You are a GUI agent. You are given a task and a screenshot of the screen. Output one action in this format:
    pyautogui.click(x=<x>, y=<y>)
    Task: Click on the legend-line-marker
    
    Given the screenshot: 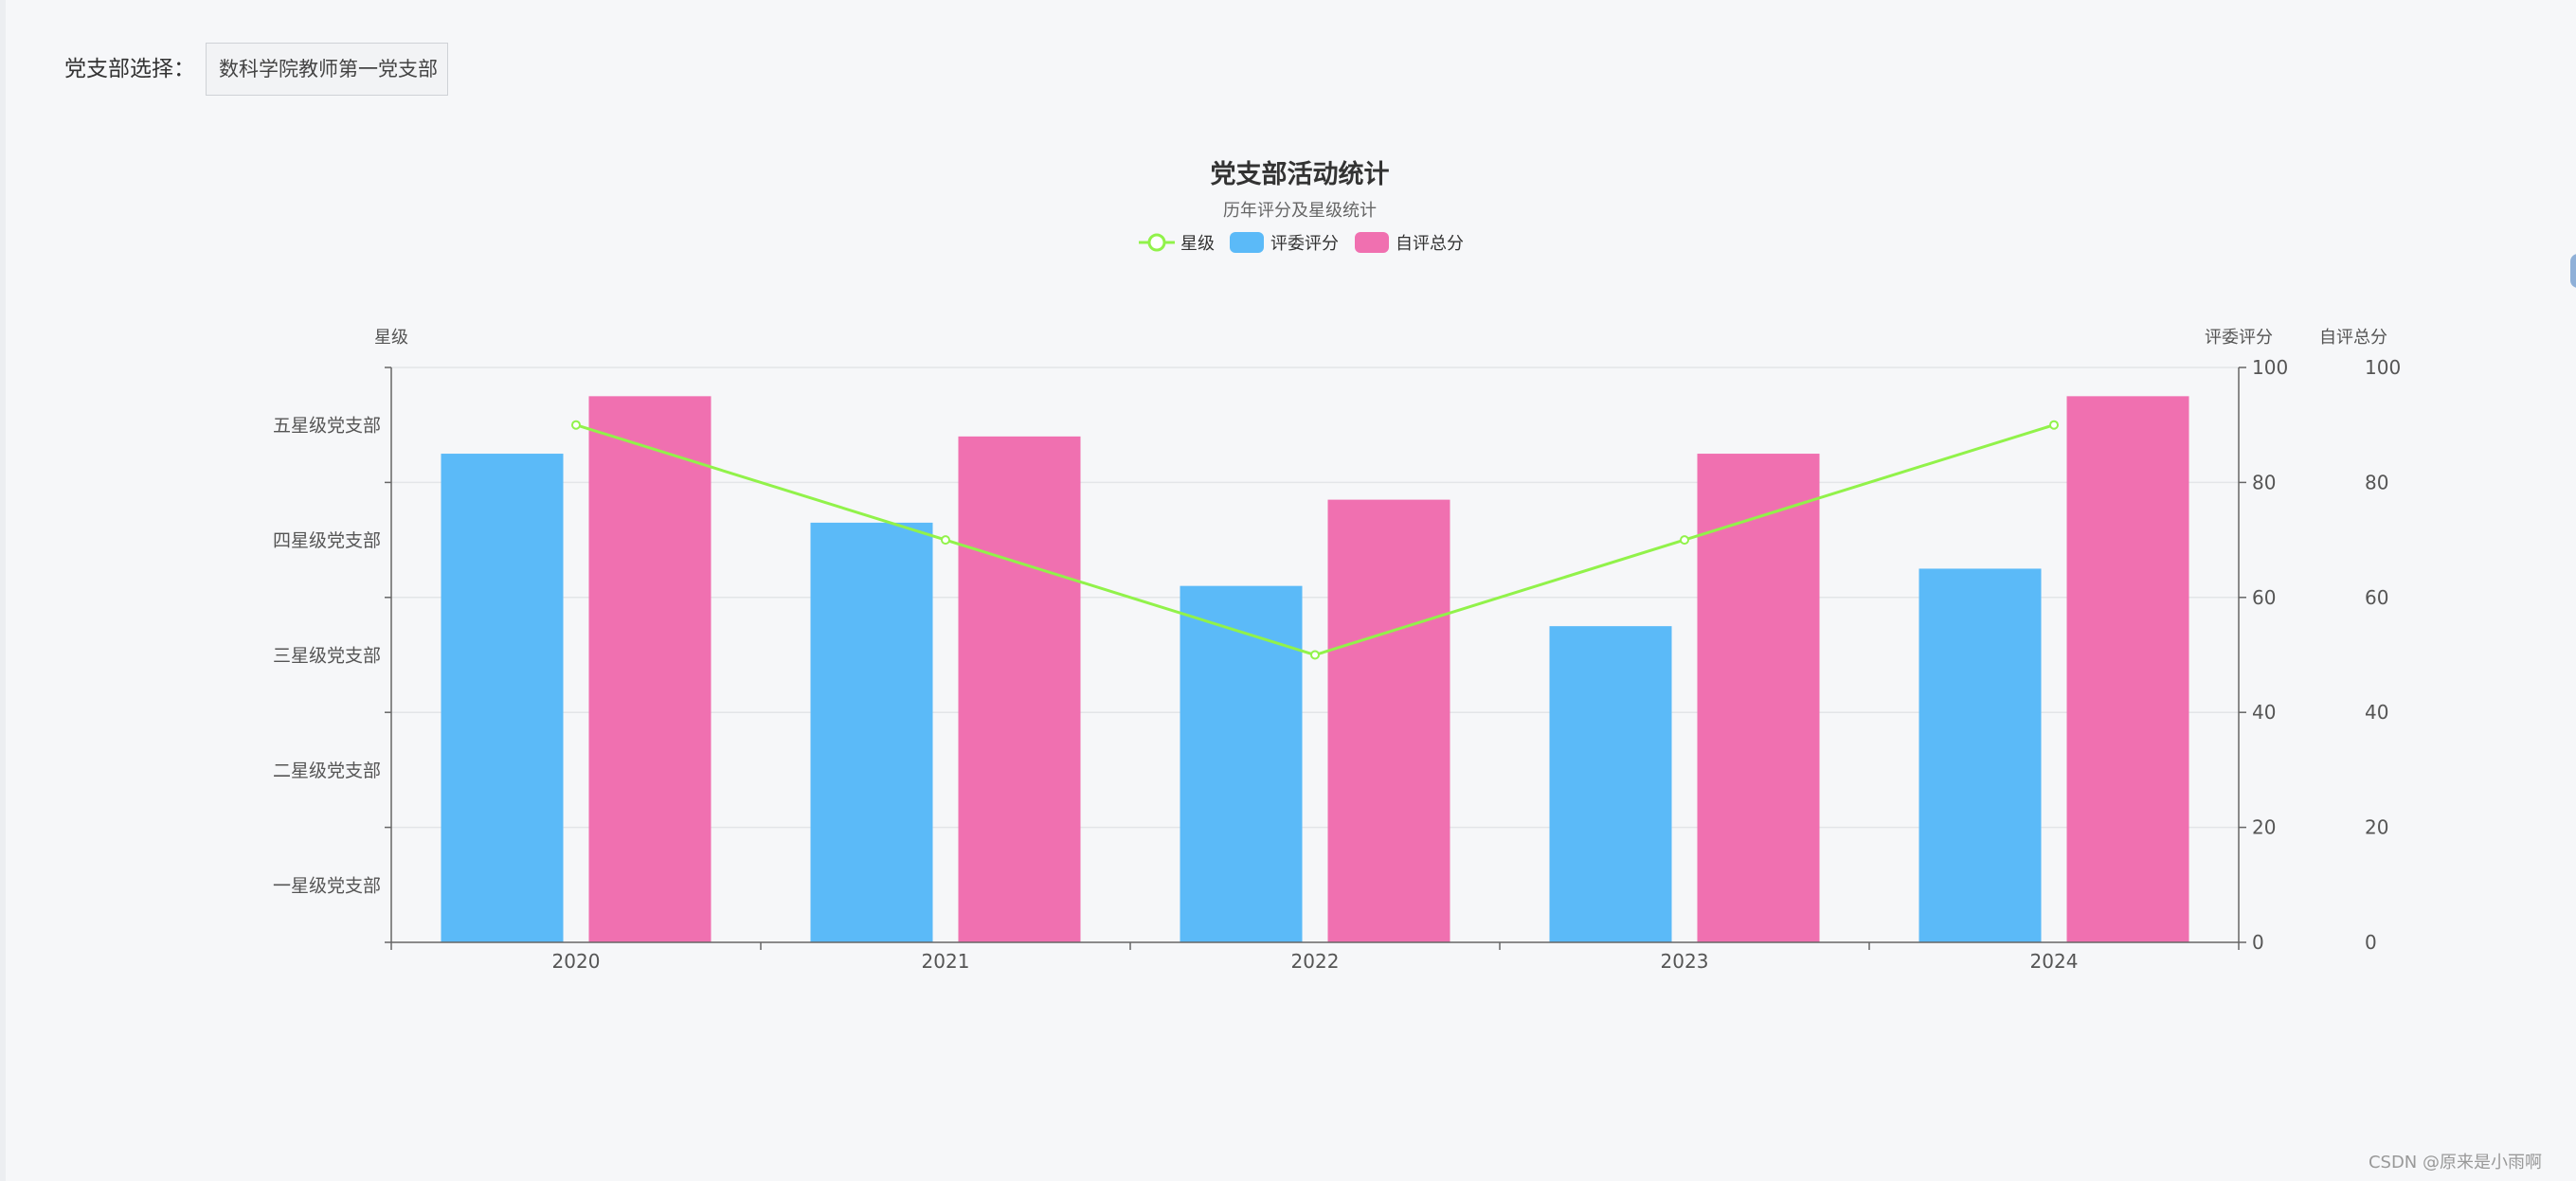 What is the action you would take?
    pyautogui.click(x=1156, y=242)
    